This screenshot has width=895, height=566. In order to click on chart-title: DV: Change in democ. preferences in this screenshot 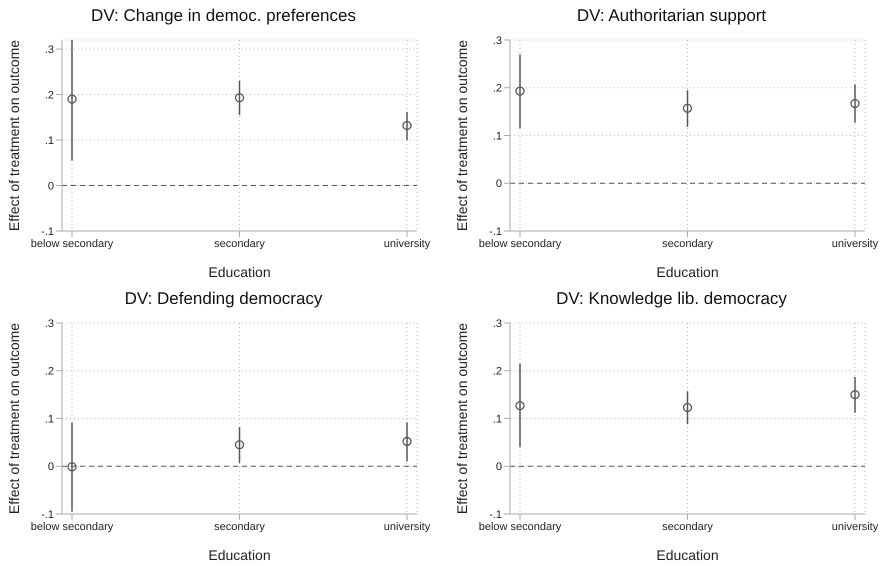, I will do `click(223, 16)`.